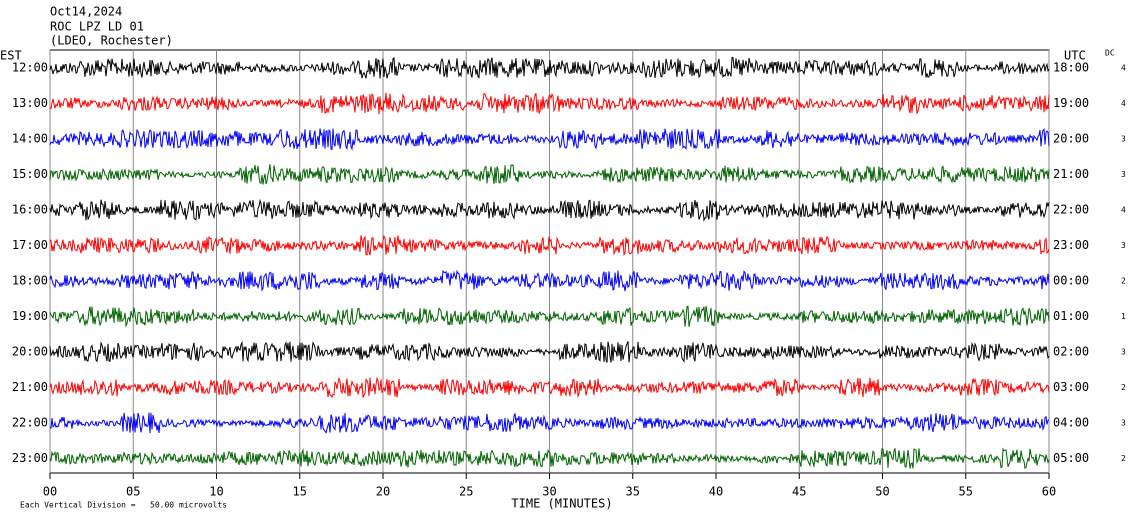 The image size is (1130, 519). I want to click on x-tick-label: 30, so click(549, 492).